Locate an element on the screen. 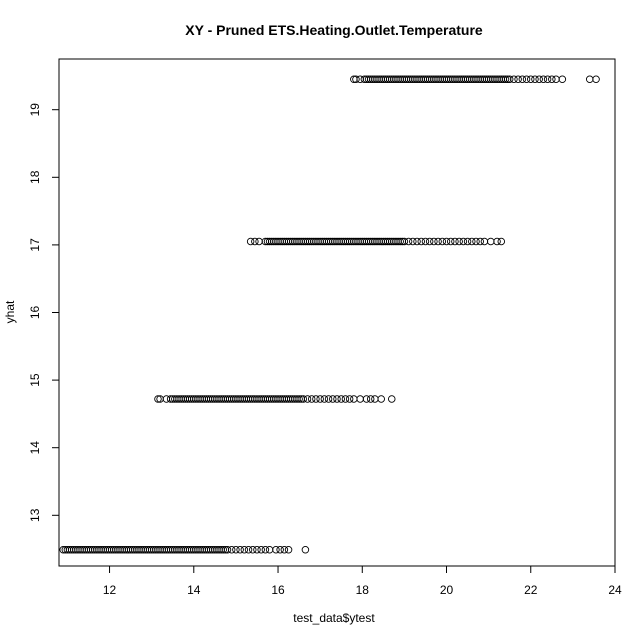  x-tick-label: 20 is located at coordinates (447, 590).